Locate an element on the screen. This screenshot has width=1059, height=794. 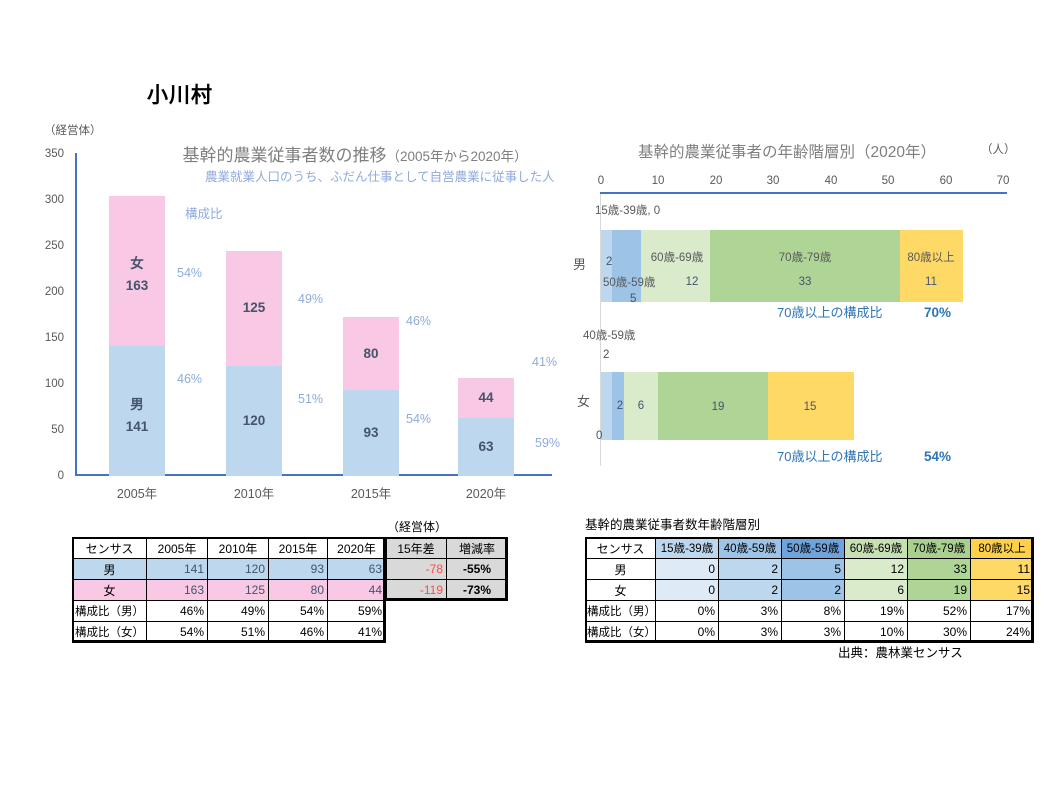
female-callout-40-59-label: 40歳-59歳 is located at coordinates (609, 336).